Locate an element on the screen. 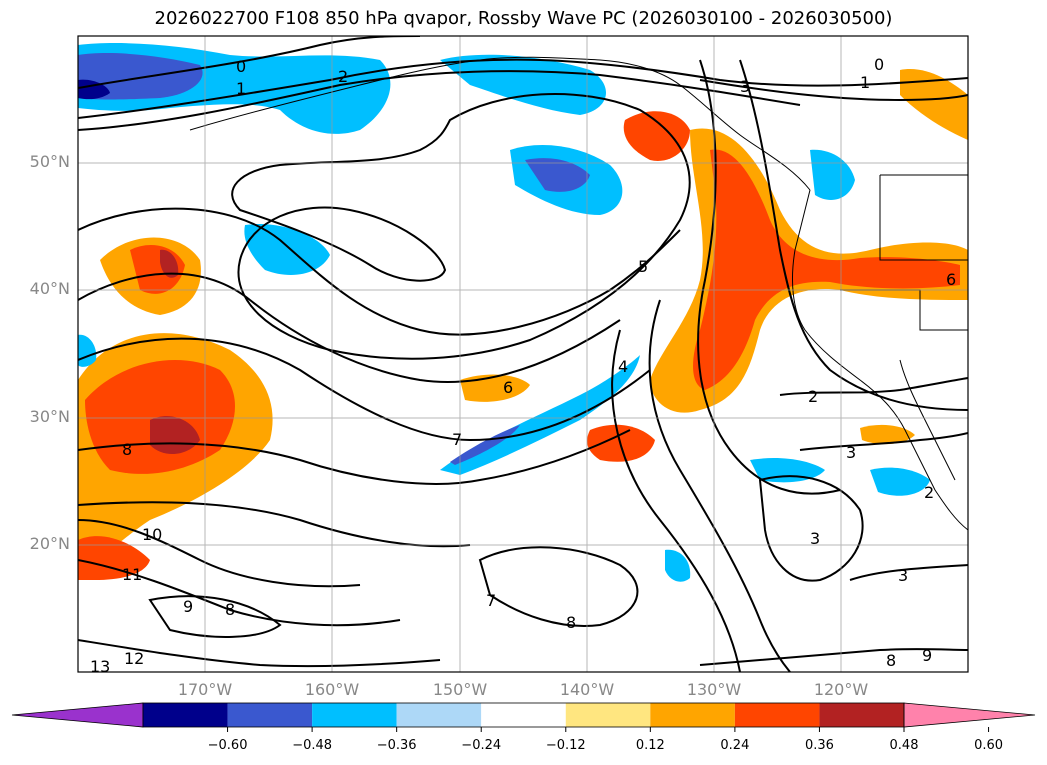 The image size is (1047, 765). contour-label: 5 is located at coordinates (643, 266).